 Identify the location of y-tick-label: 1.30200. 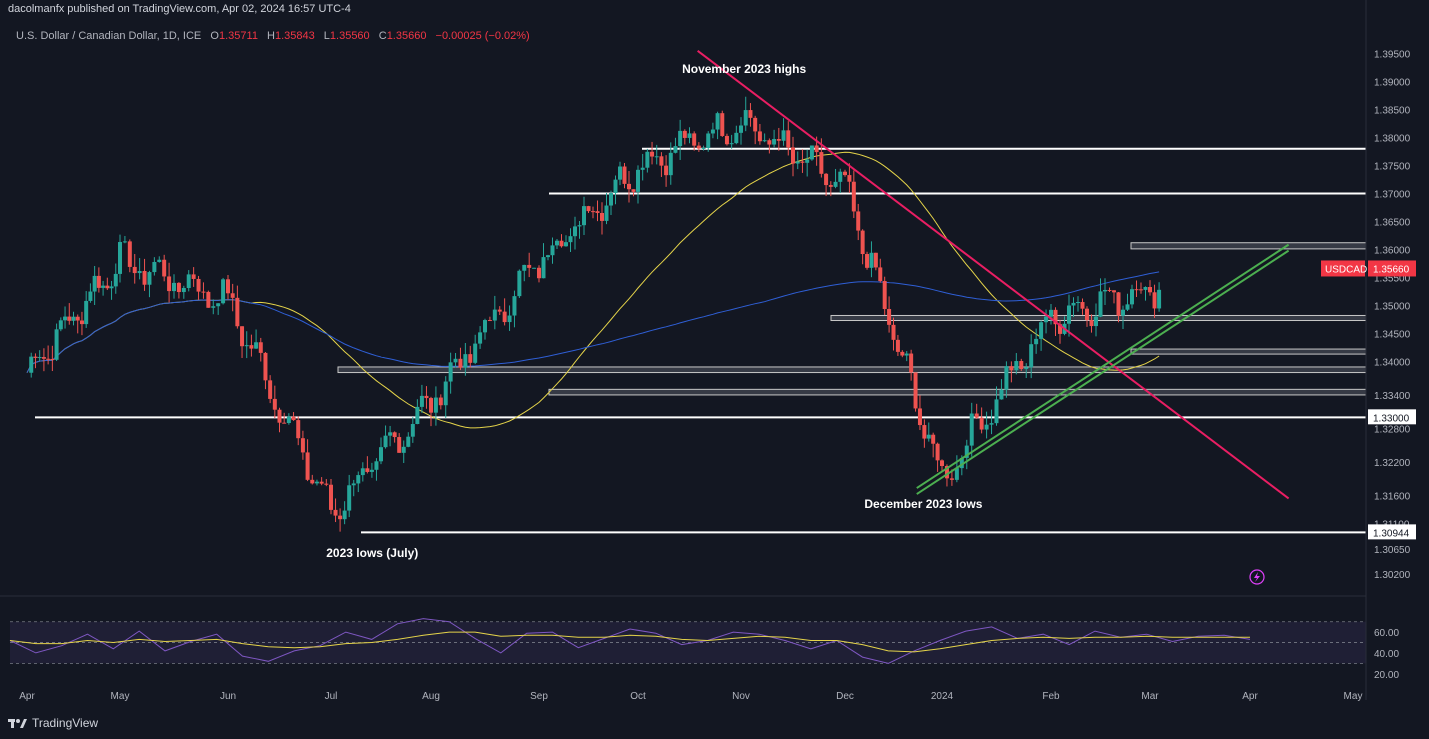
(1392, 575).